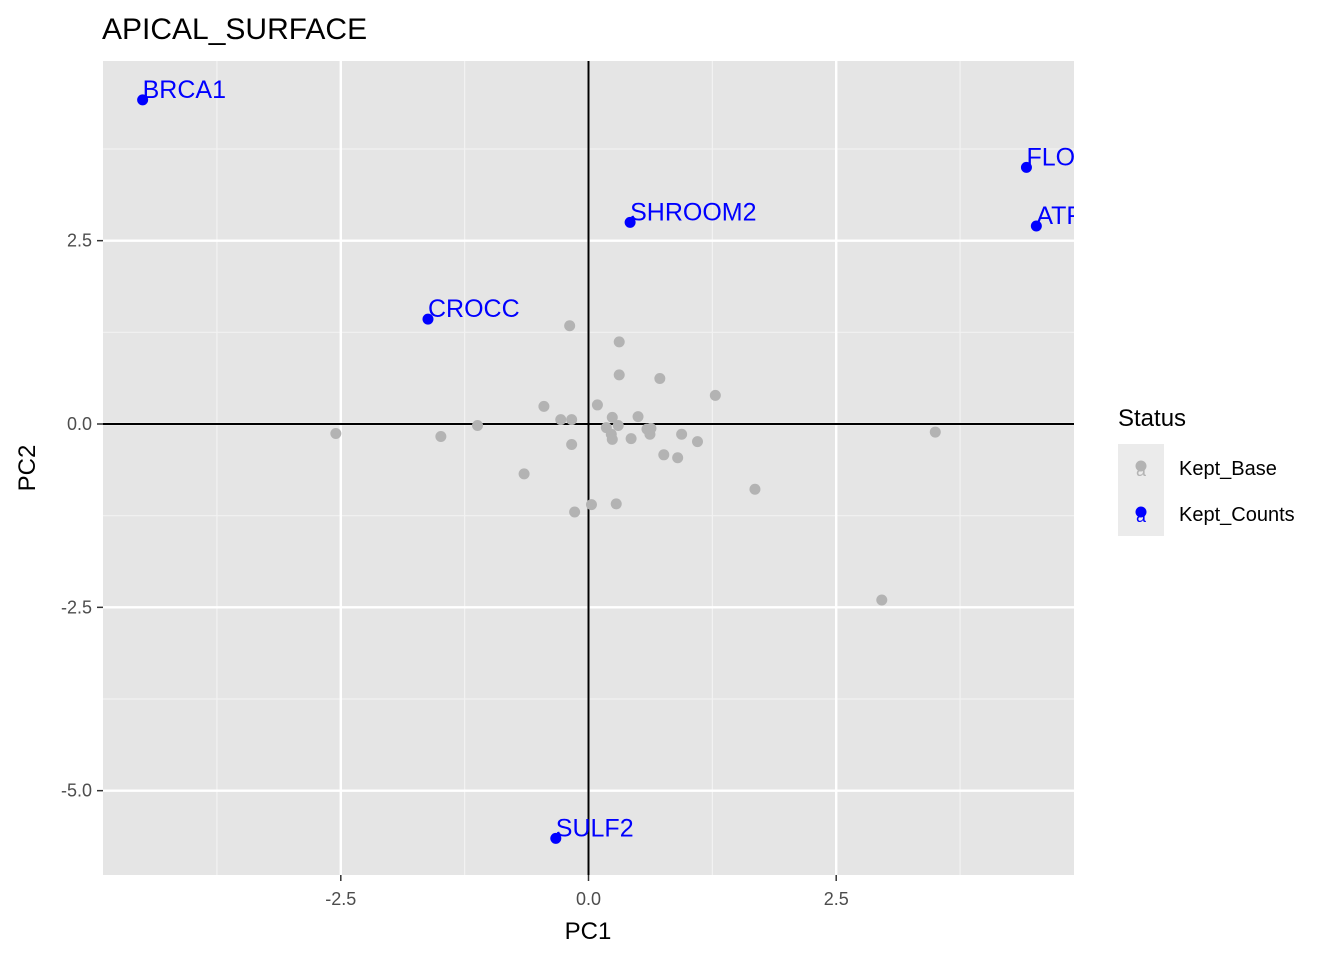  I want to click on y-tick-label: 2.5, so click(79, 241).